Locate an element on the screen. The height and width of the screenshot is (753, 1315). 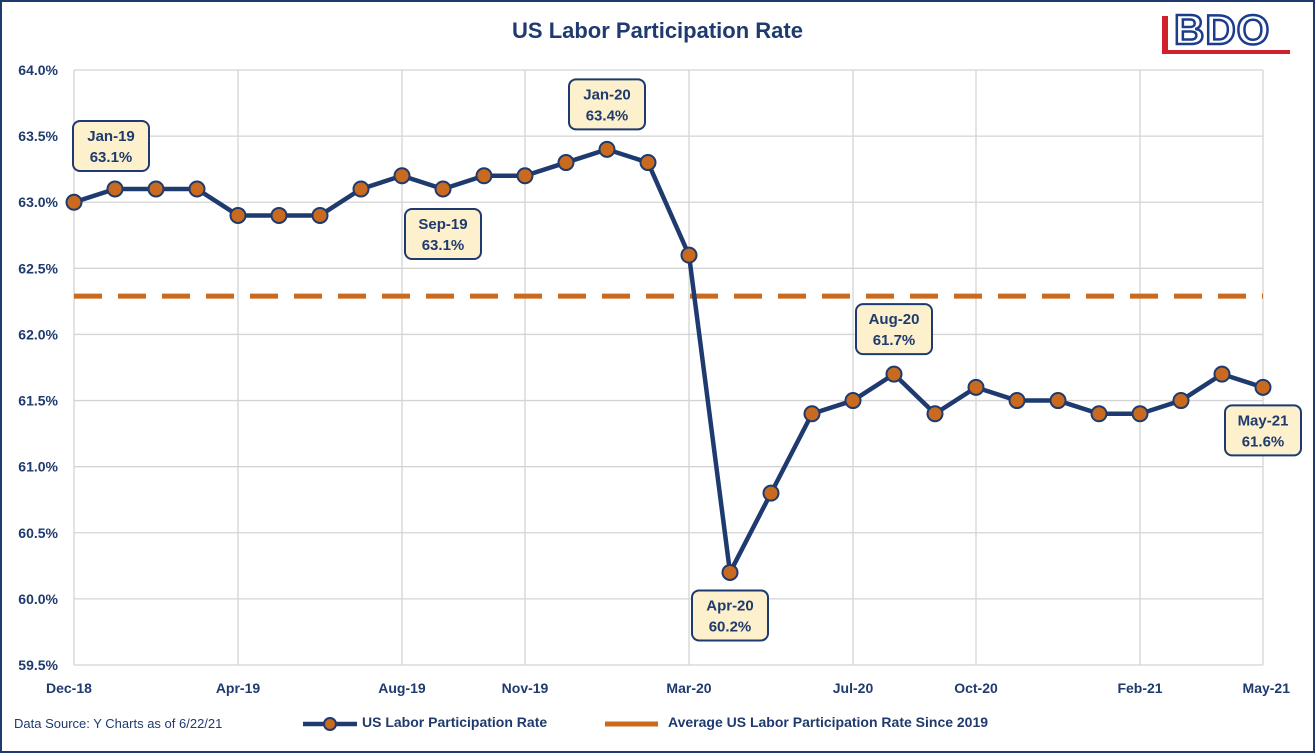
y-tick-label: 63.5% is located at coordinates (38, 136).